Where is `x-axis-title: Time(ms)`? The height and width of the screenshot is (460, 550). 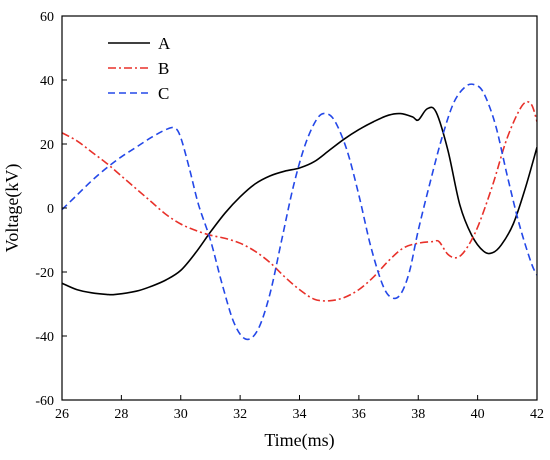
x-axis-title: Time(ms) is located at coordinates (299, 440).